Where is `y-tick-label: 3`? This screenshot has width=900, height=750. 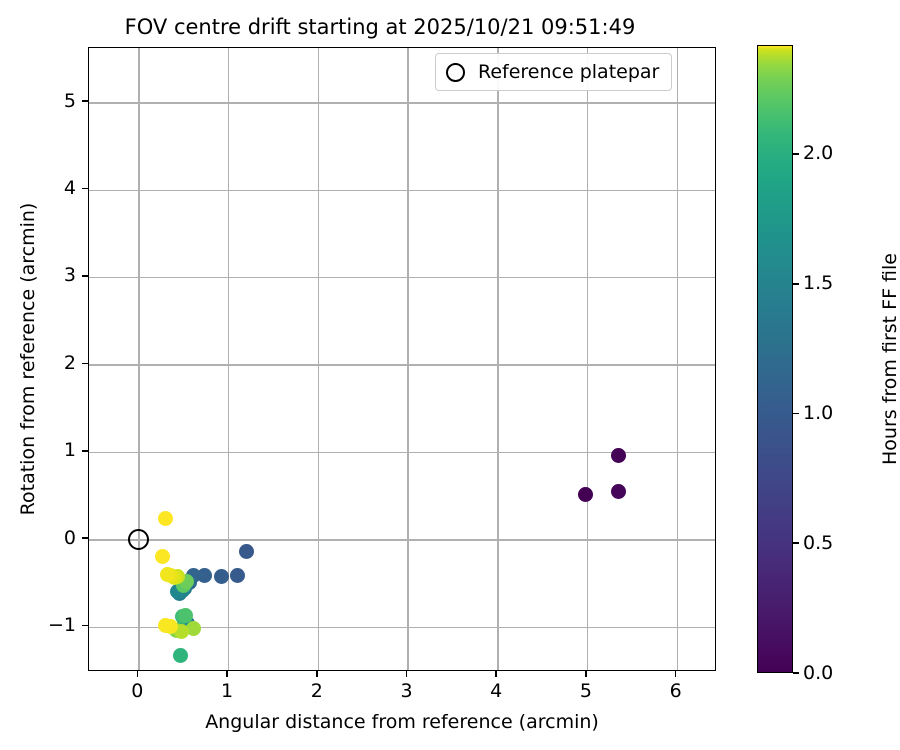 y-tick-label: 3 is located at coordinates (69, 275).